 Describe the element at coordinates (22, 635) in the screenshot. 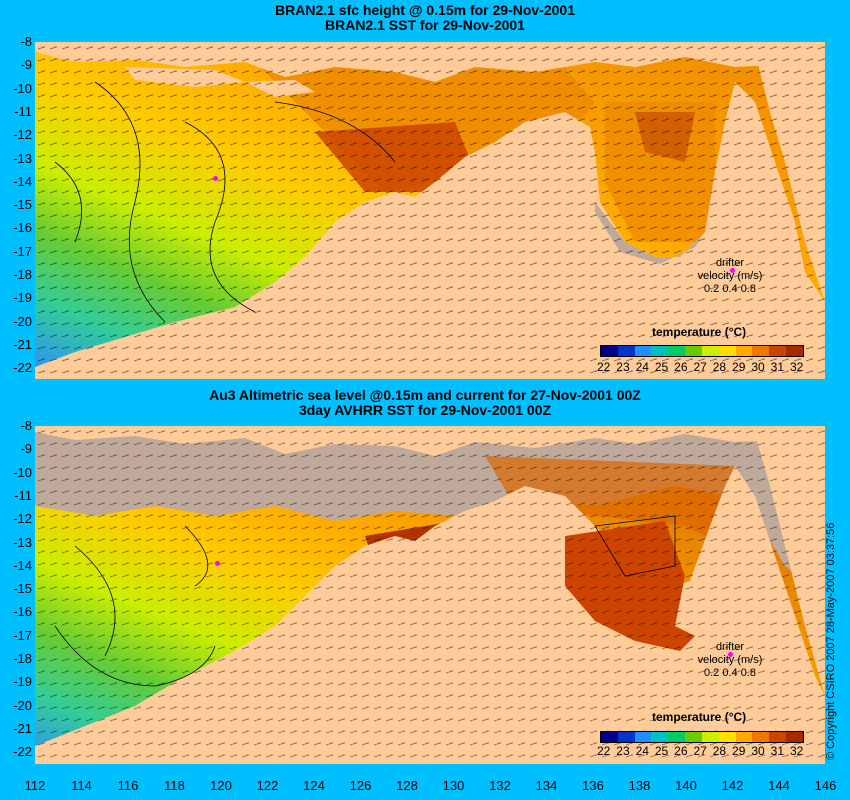

I see `y-axis-bottom-tick-label: -17` at that location.